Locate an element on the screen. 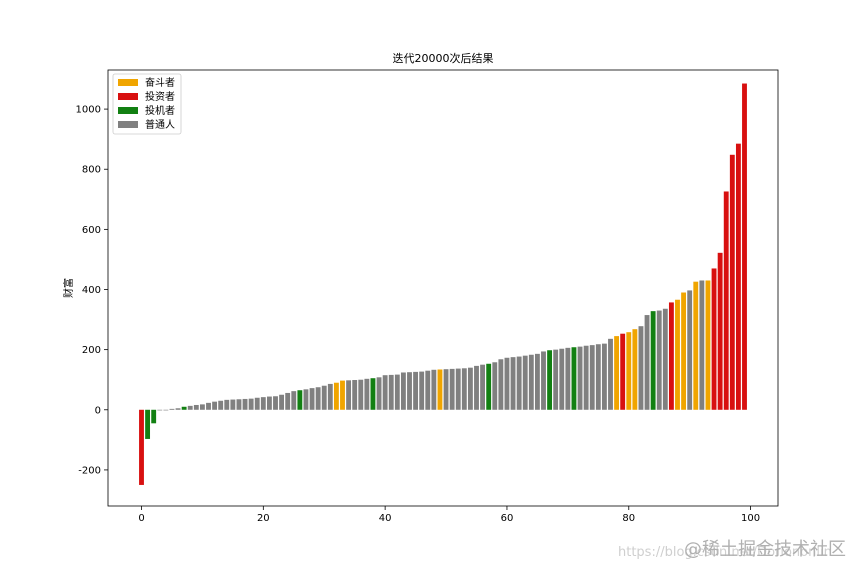 Image resolution: width=864 pixels, height=576 pixels. legend-label-investor: 投资者 is located at coordinates (160, 96).